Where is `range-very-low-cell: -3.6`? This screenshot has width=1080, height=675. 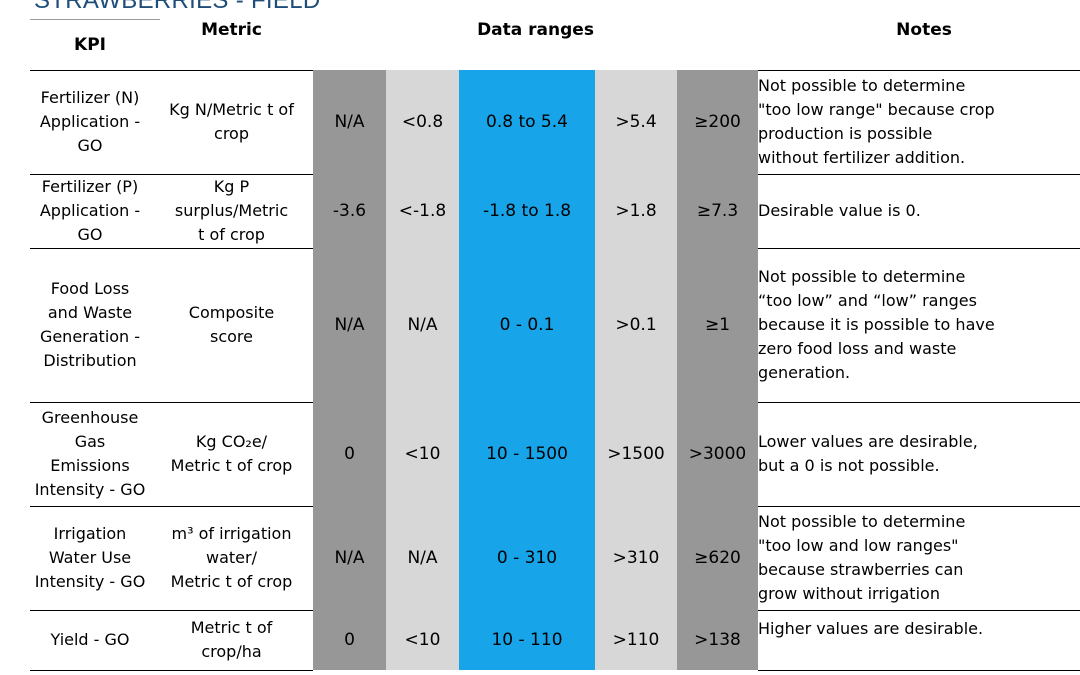 range-very-low-cell: -3.6 is located at coordinates (349, 211).